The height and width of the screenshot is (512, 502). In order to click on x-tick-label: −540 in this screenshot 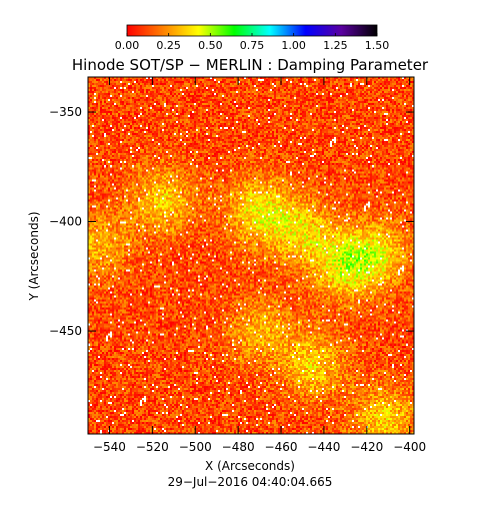, I will do `click(109, 447)`.